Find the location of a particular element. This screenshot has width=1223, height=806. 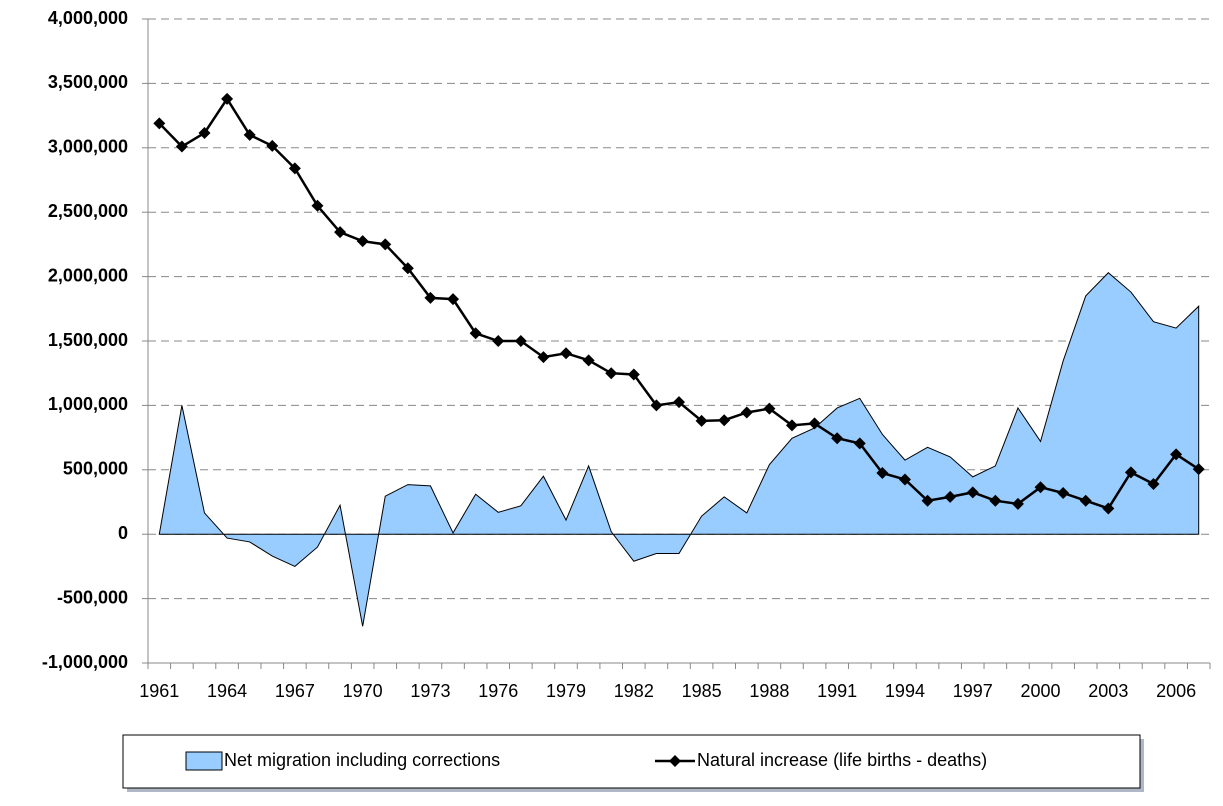

x-tick-label: 1976 is located at coordinates (498, 691).